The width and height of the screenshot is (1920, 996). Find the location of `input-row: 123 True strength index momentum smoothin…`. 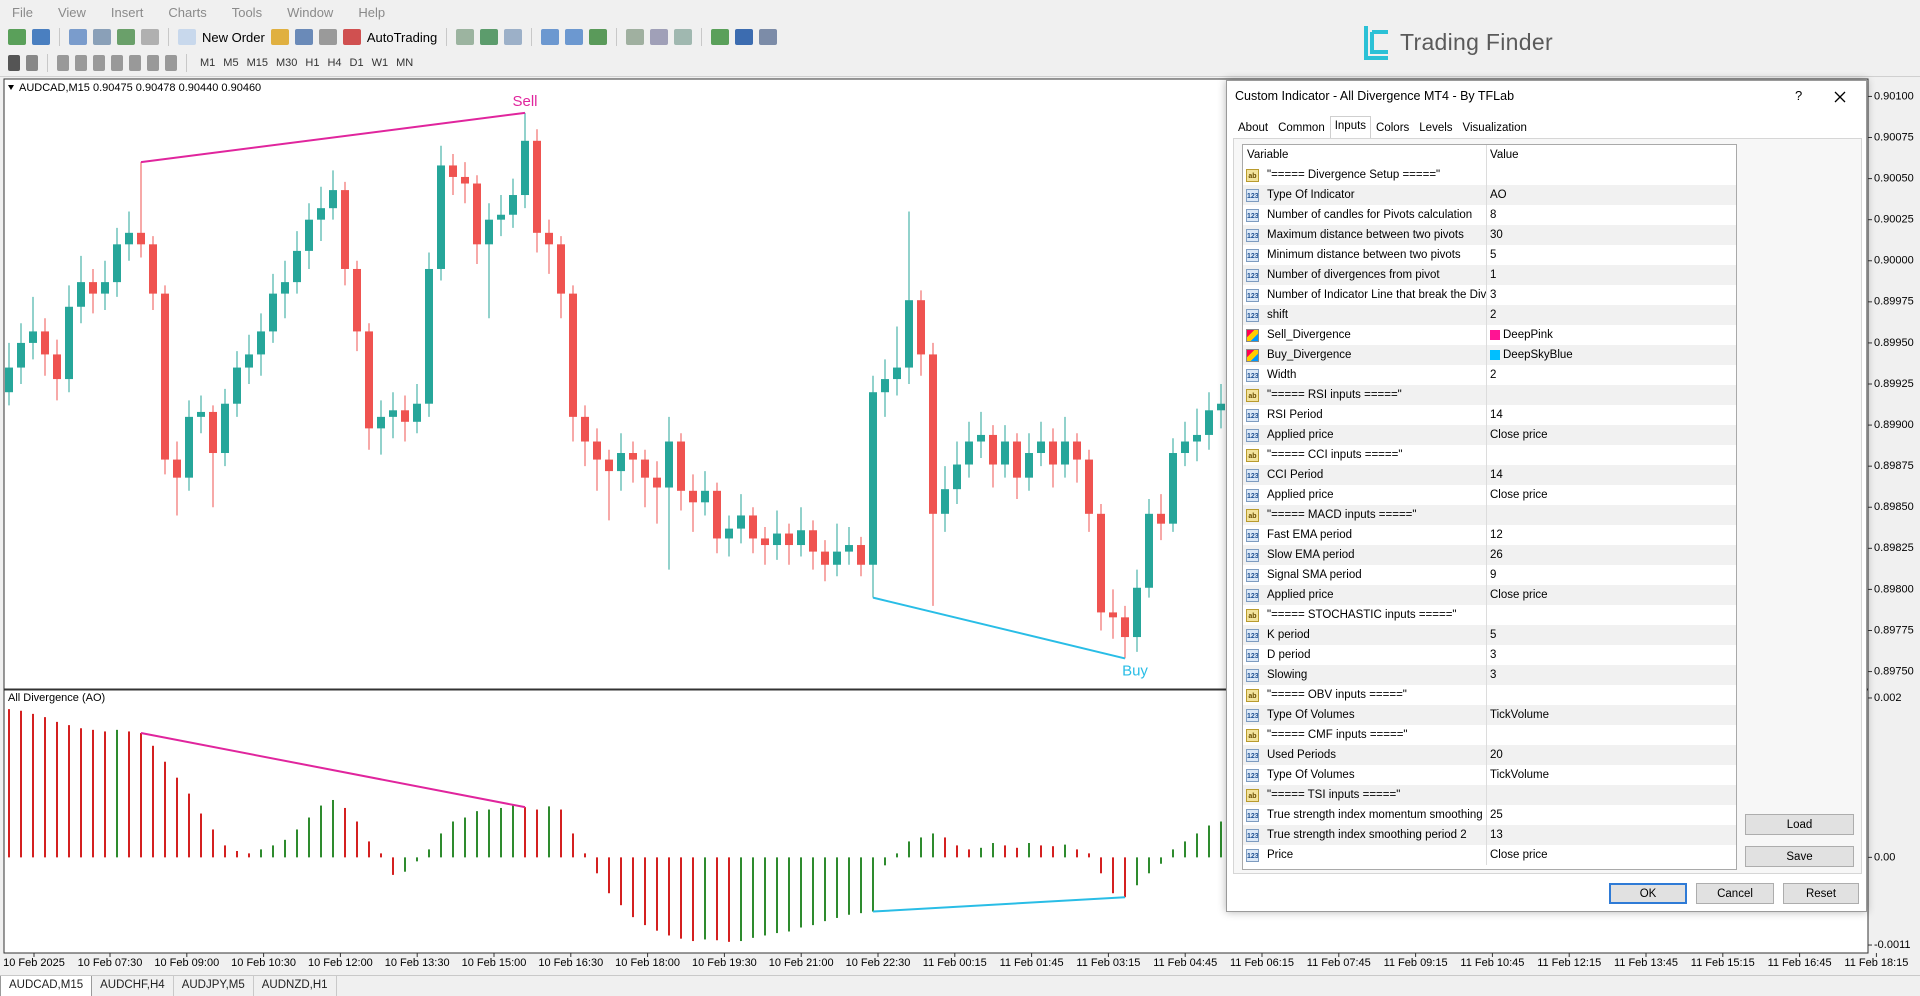

input-row: 123 True strength index momentum smoothin… is located at coordinates (1489, 815).